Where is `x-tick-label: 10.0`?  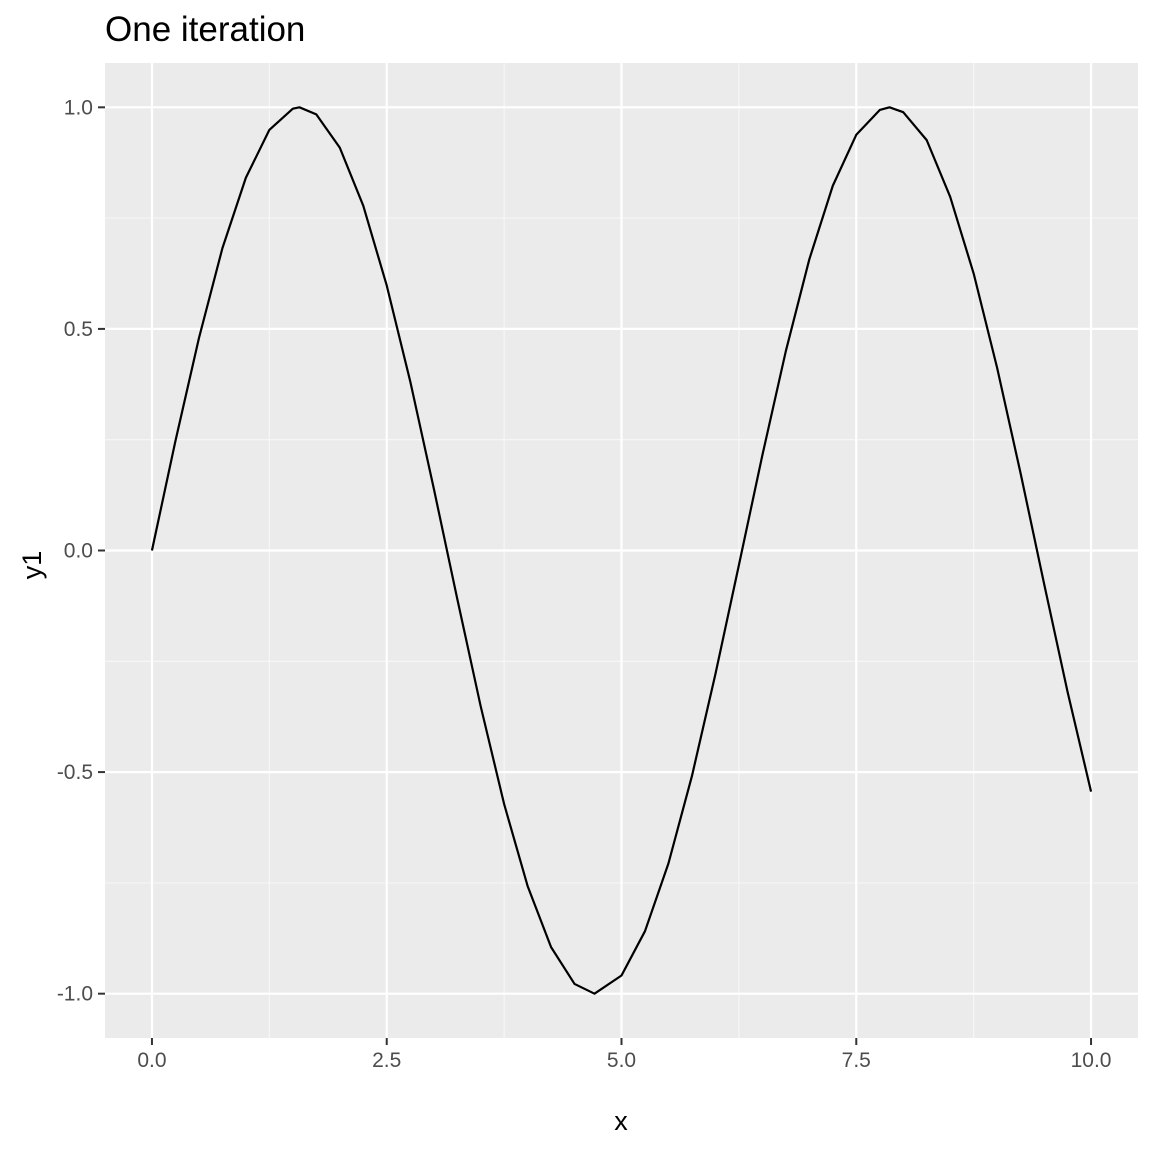
x-tick-label: 10.0 is located at coordinates (1091, 1060).